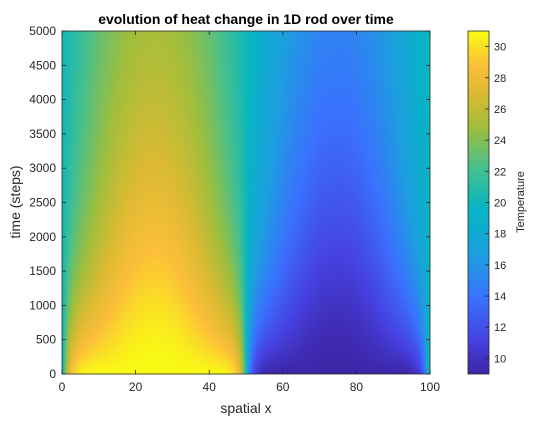 The height and width of the screenshot is (425, 560). What do you see at coordinates (42, 237) in the screenshot?
I see `y-tick-label: 2000` at bounding box center [42, 237].